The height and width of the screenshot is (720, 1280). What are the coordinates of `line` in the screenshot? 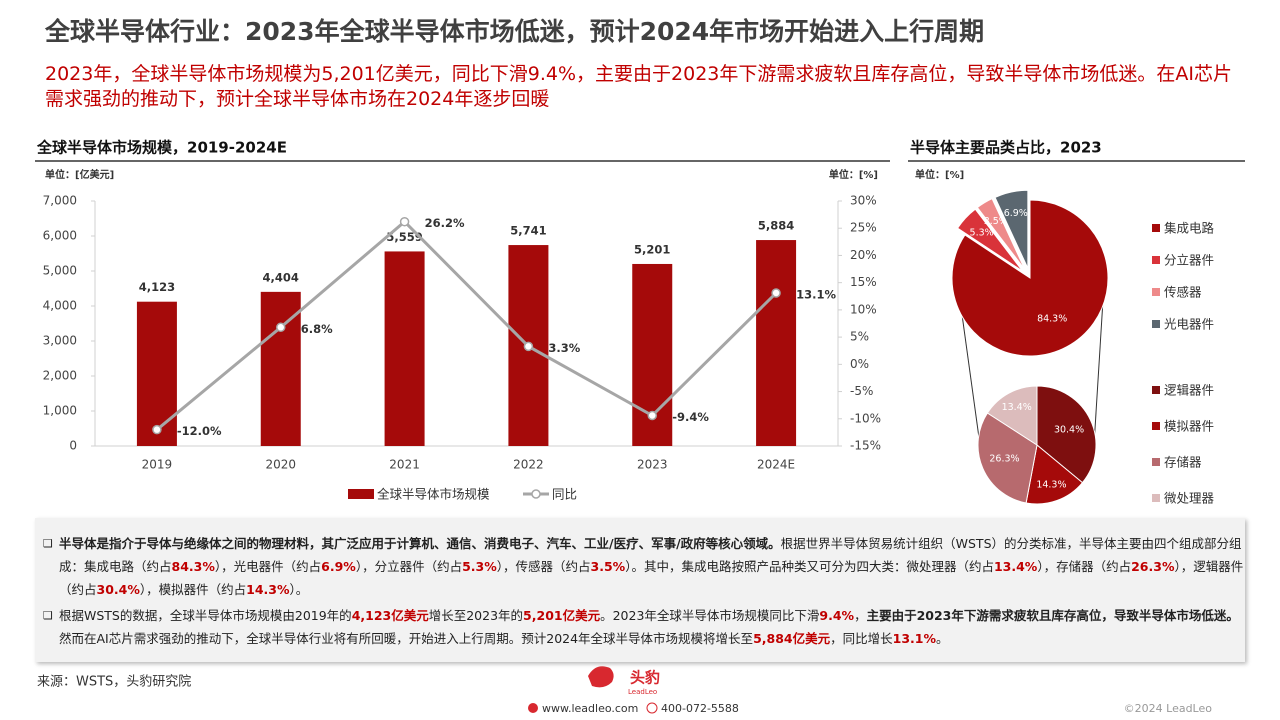 It's located at (466, 325).